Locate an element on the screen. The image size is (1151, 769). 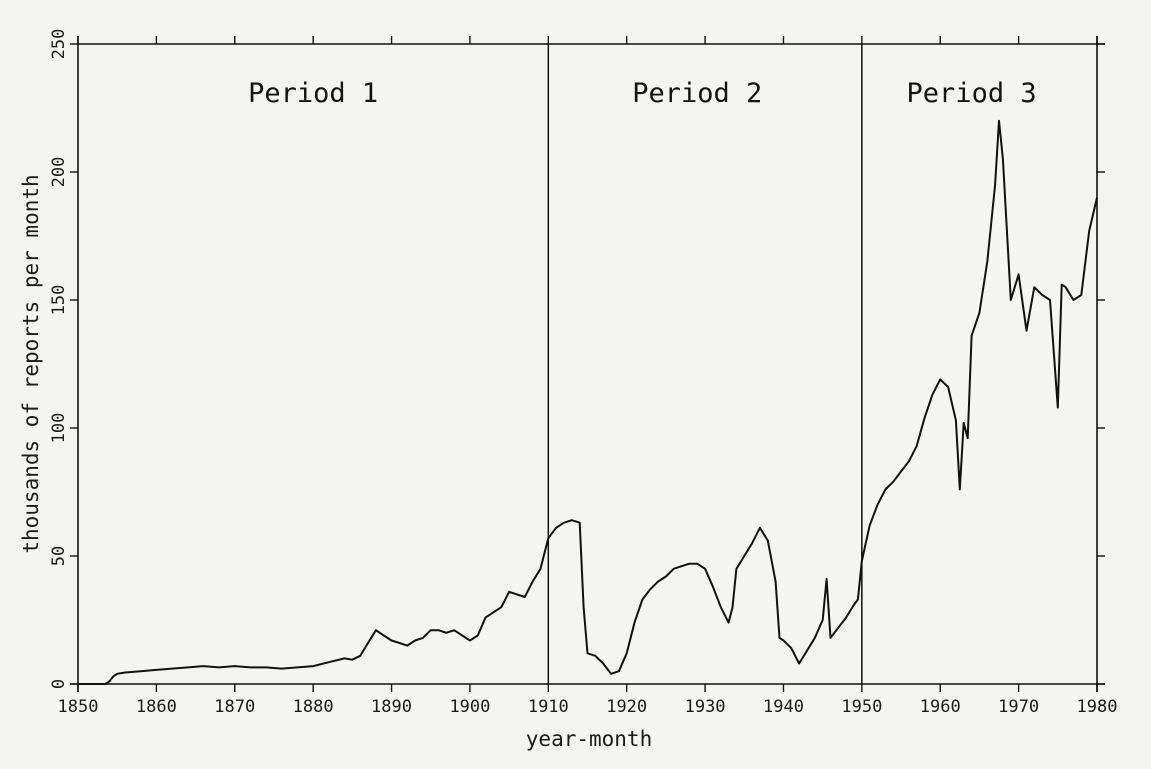
x-tick-label: 1960 is located at coordinates (940, 707).